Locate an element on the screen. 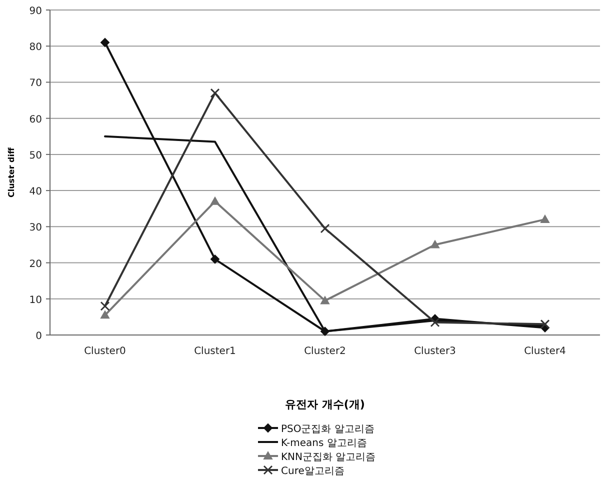  legend-label: PSO군집화 알고리즘 is located at coordinates (327, 429).